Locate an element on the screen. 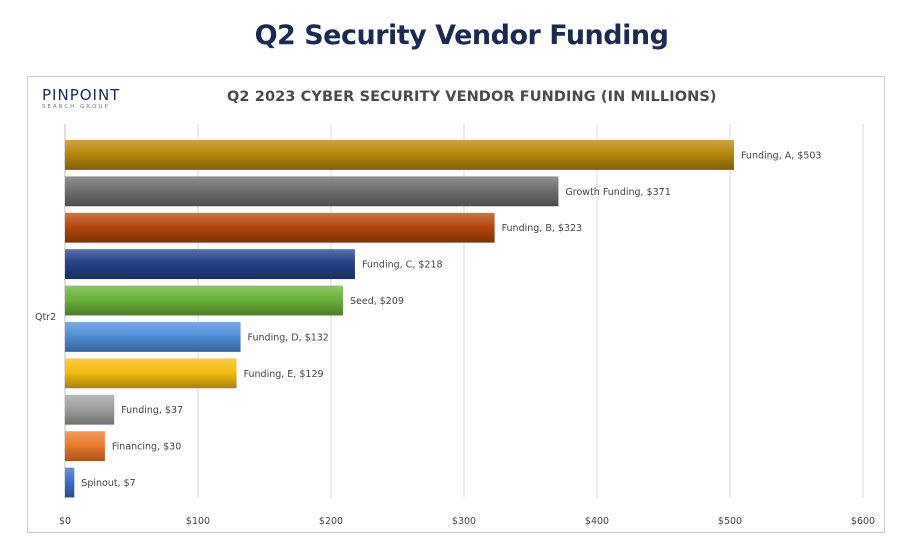 Image resolution: width=923 pixels, height=554 pixels. x-tick-label: $200 is located at coordinates (331, 521).